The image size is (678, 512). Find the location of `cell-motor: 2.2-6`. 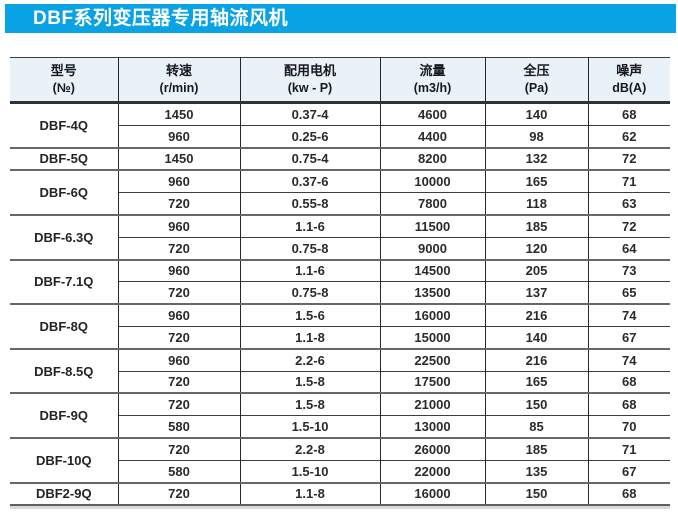

cell-motor: 2.2-6 is located at coordinates (309, 359).